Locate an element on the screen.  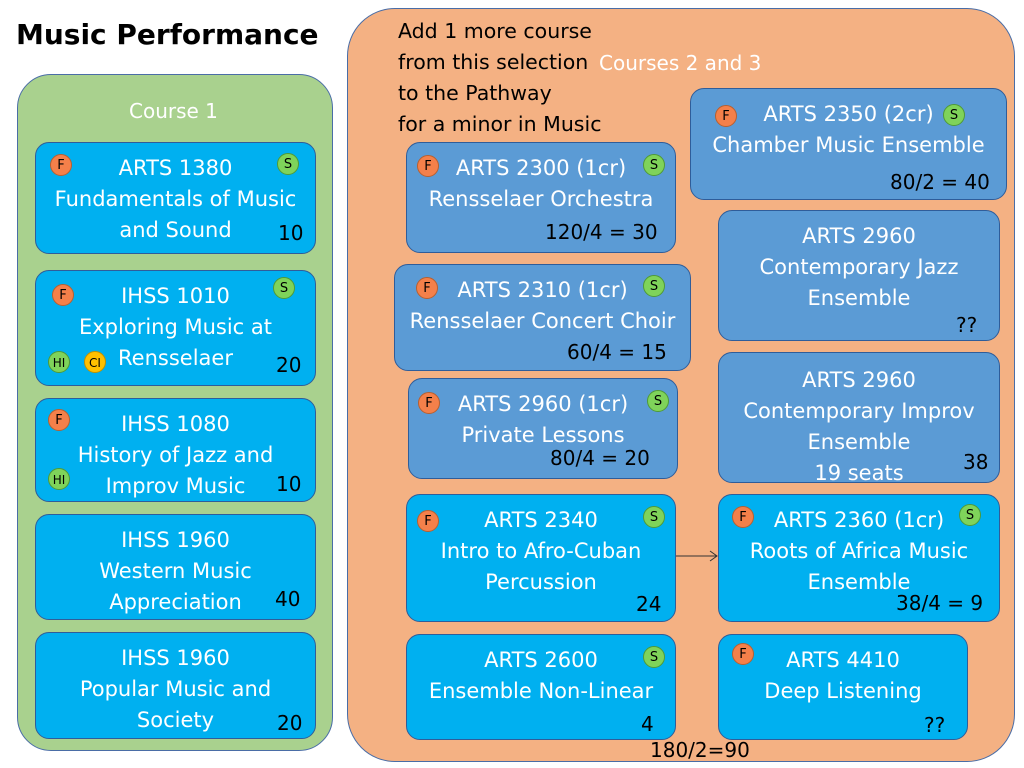
enrollment-count: 38/4 = 9 is located at coordinates (940, 603).